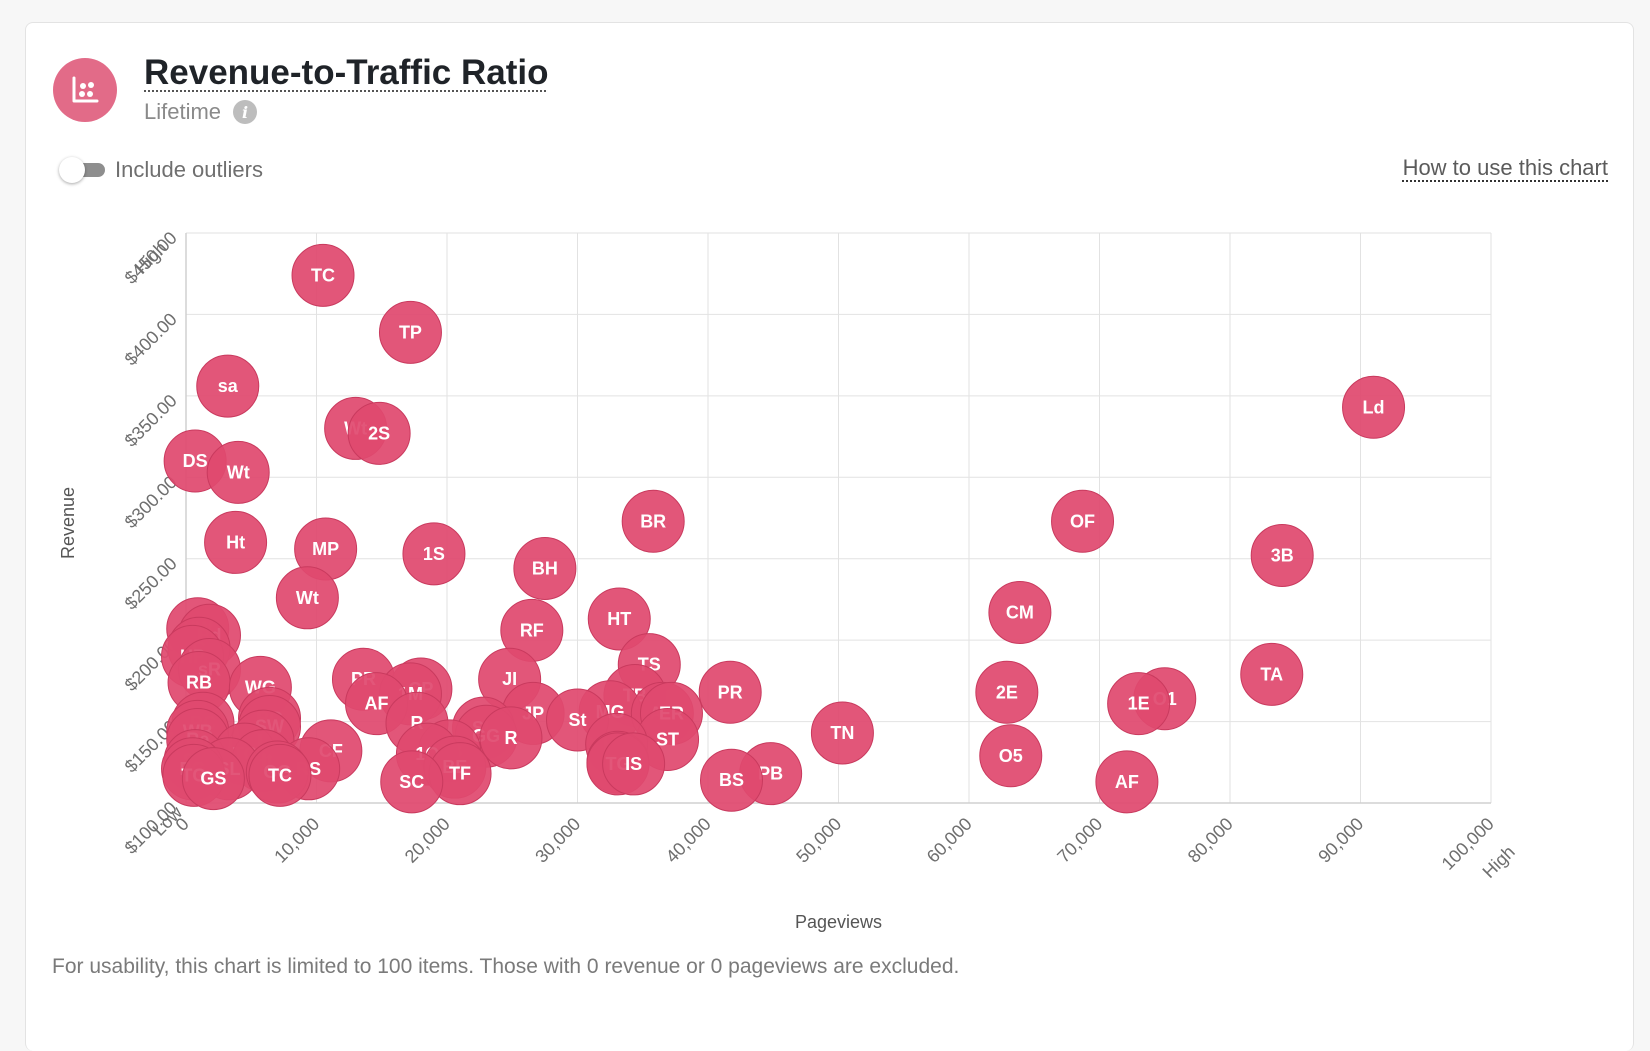 This screenshot has height=1051, width=1650. Describe the element at coordinates (770, 774) in the screenshot. I see `point-label: PB` at that location.